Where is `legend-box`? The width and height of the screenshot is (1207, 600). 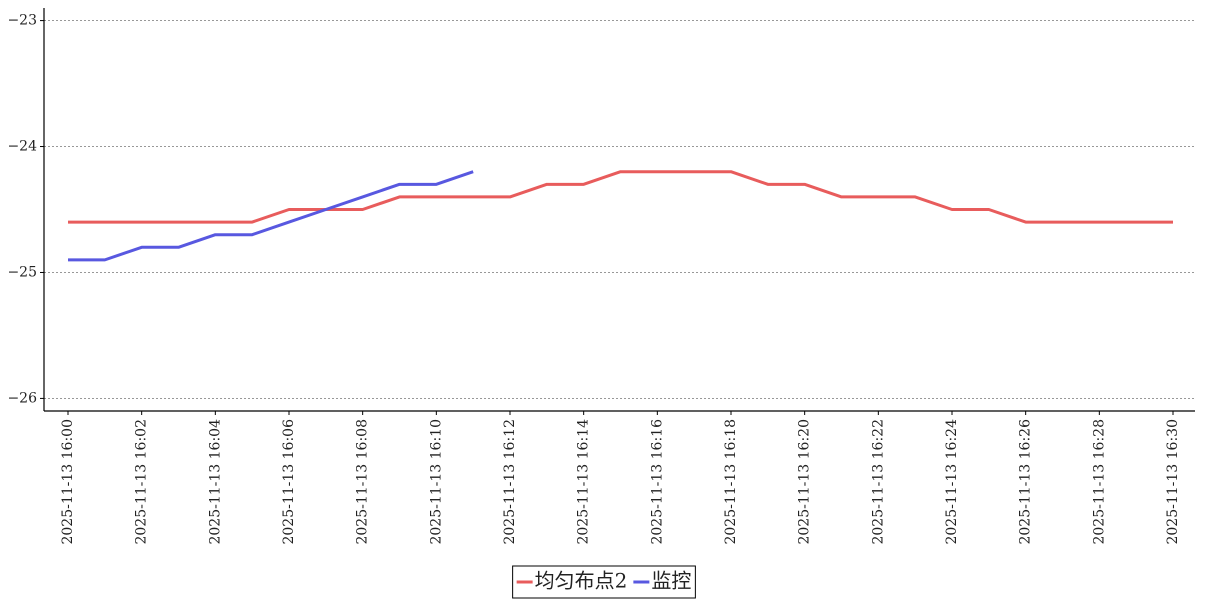
legend-box is located at coordinates (604, 582).